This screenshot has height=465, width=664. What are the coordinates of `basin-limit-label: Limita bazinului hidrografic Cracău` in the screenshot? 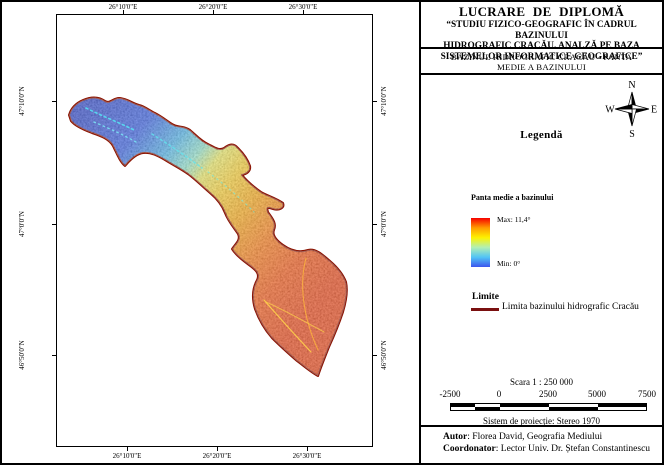 It's located at (570, 307).